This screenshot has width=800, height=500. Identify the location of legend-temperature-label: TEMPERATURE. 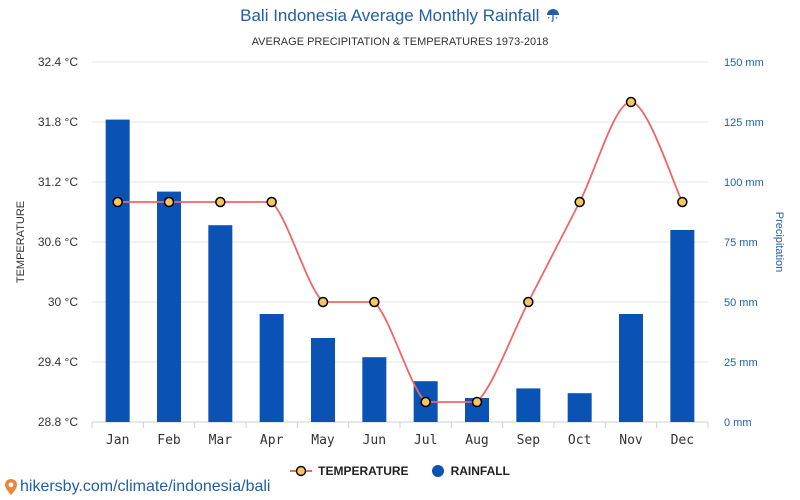
(363, 471).